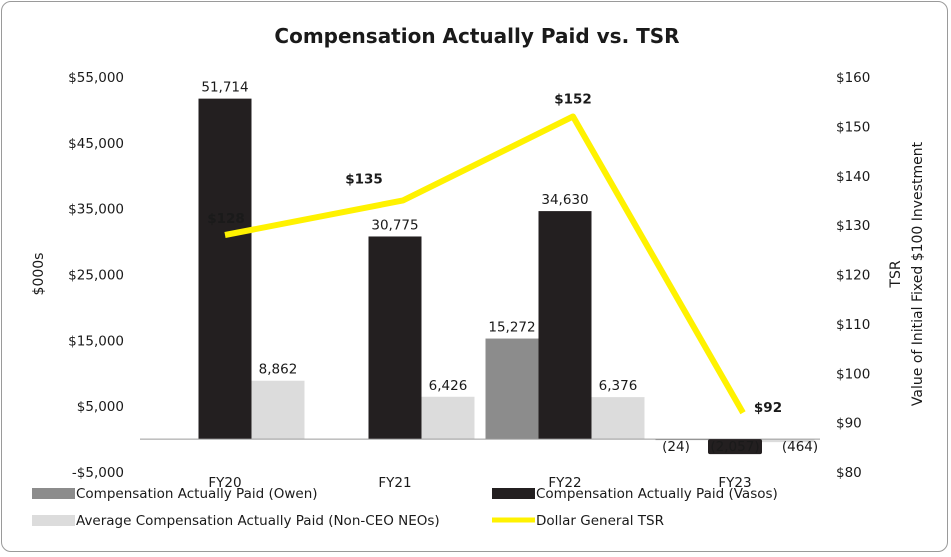  I want to click on legend-label: Compensation Actually Paid (Vasos), so click(657, 494).